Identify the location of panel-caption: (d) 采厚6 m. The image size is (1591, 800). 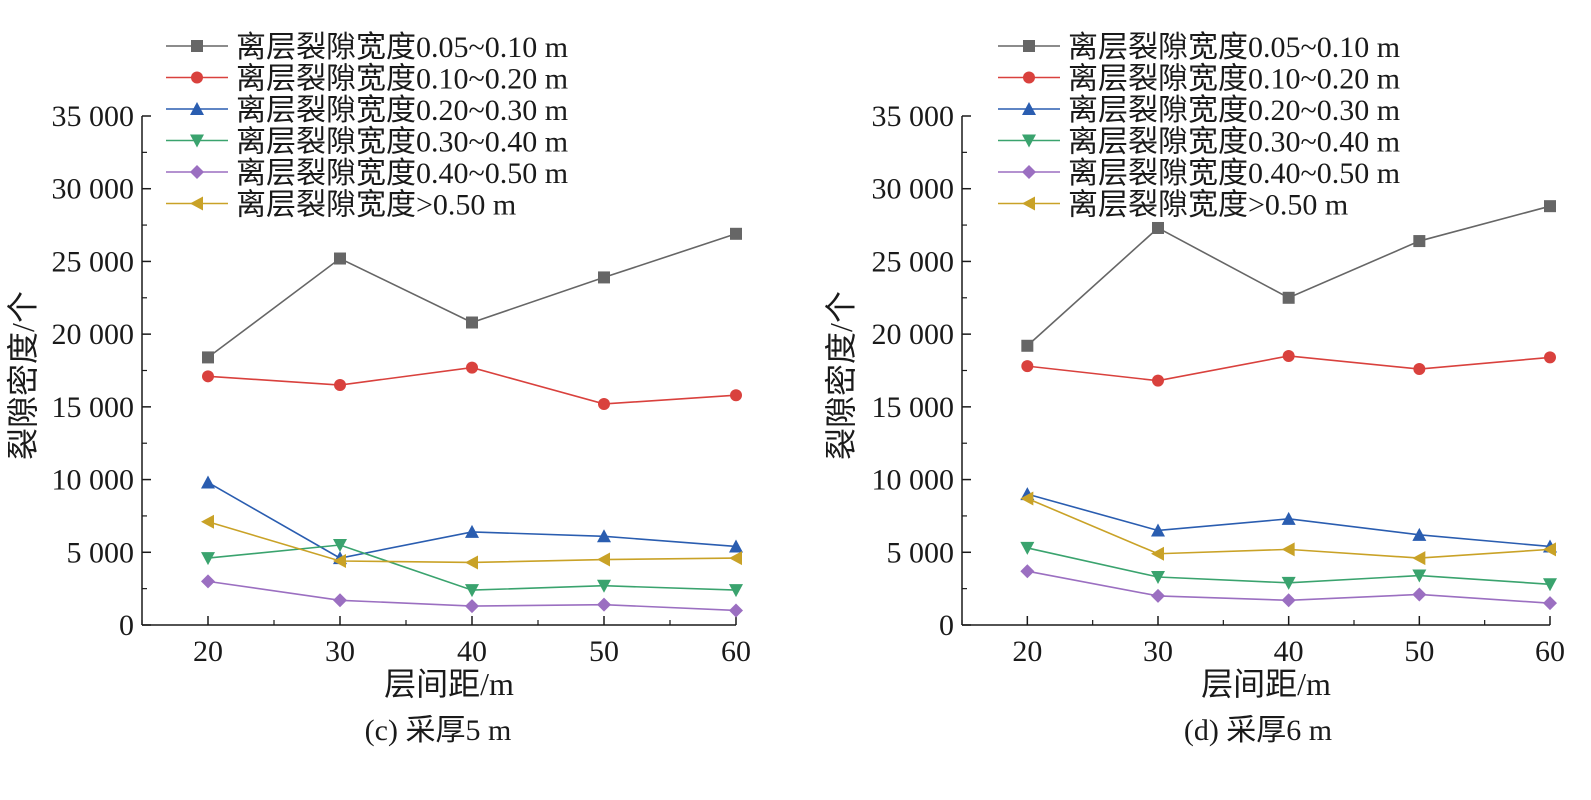
(1258, 730).